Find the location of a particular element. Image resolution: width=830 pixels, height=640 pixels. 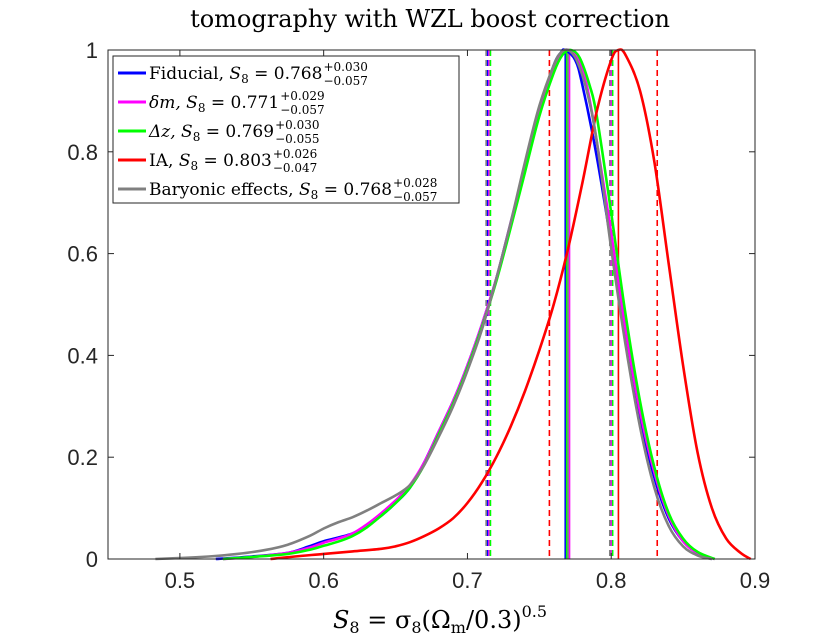

delta-m-legend-upper: +0.029 is located at coordinates (302, 96).